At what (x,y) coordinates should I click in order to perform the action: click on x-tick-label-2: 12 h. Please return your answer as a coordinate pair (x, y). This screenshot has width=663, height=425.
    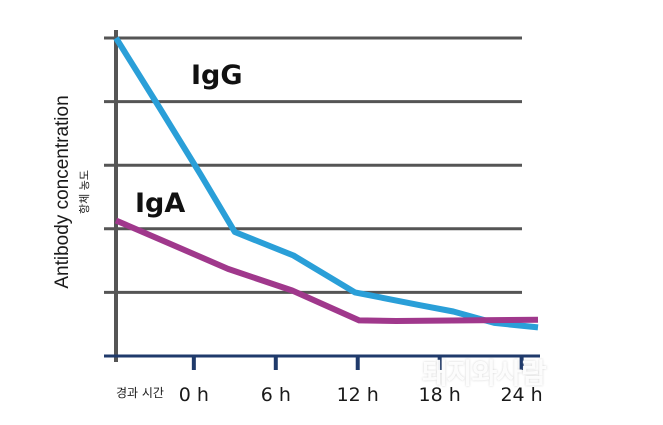
    Looking at the image, I should click on (358, 395).